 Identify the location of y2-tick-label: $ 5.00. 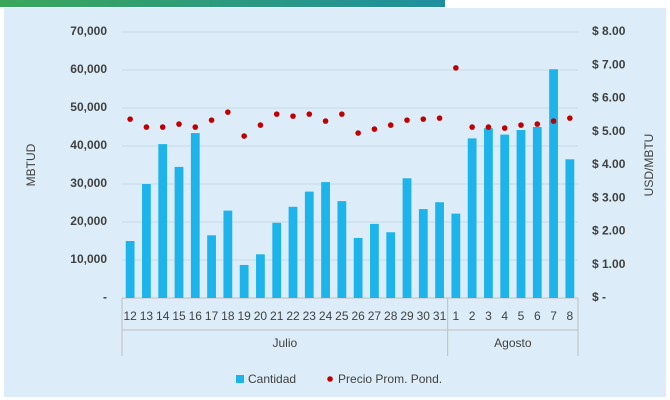
(609, 131).